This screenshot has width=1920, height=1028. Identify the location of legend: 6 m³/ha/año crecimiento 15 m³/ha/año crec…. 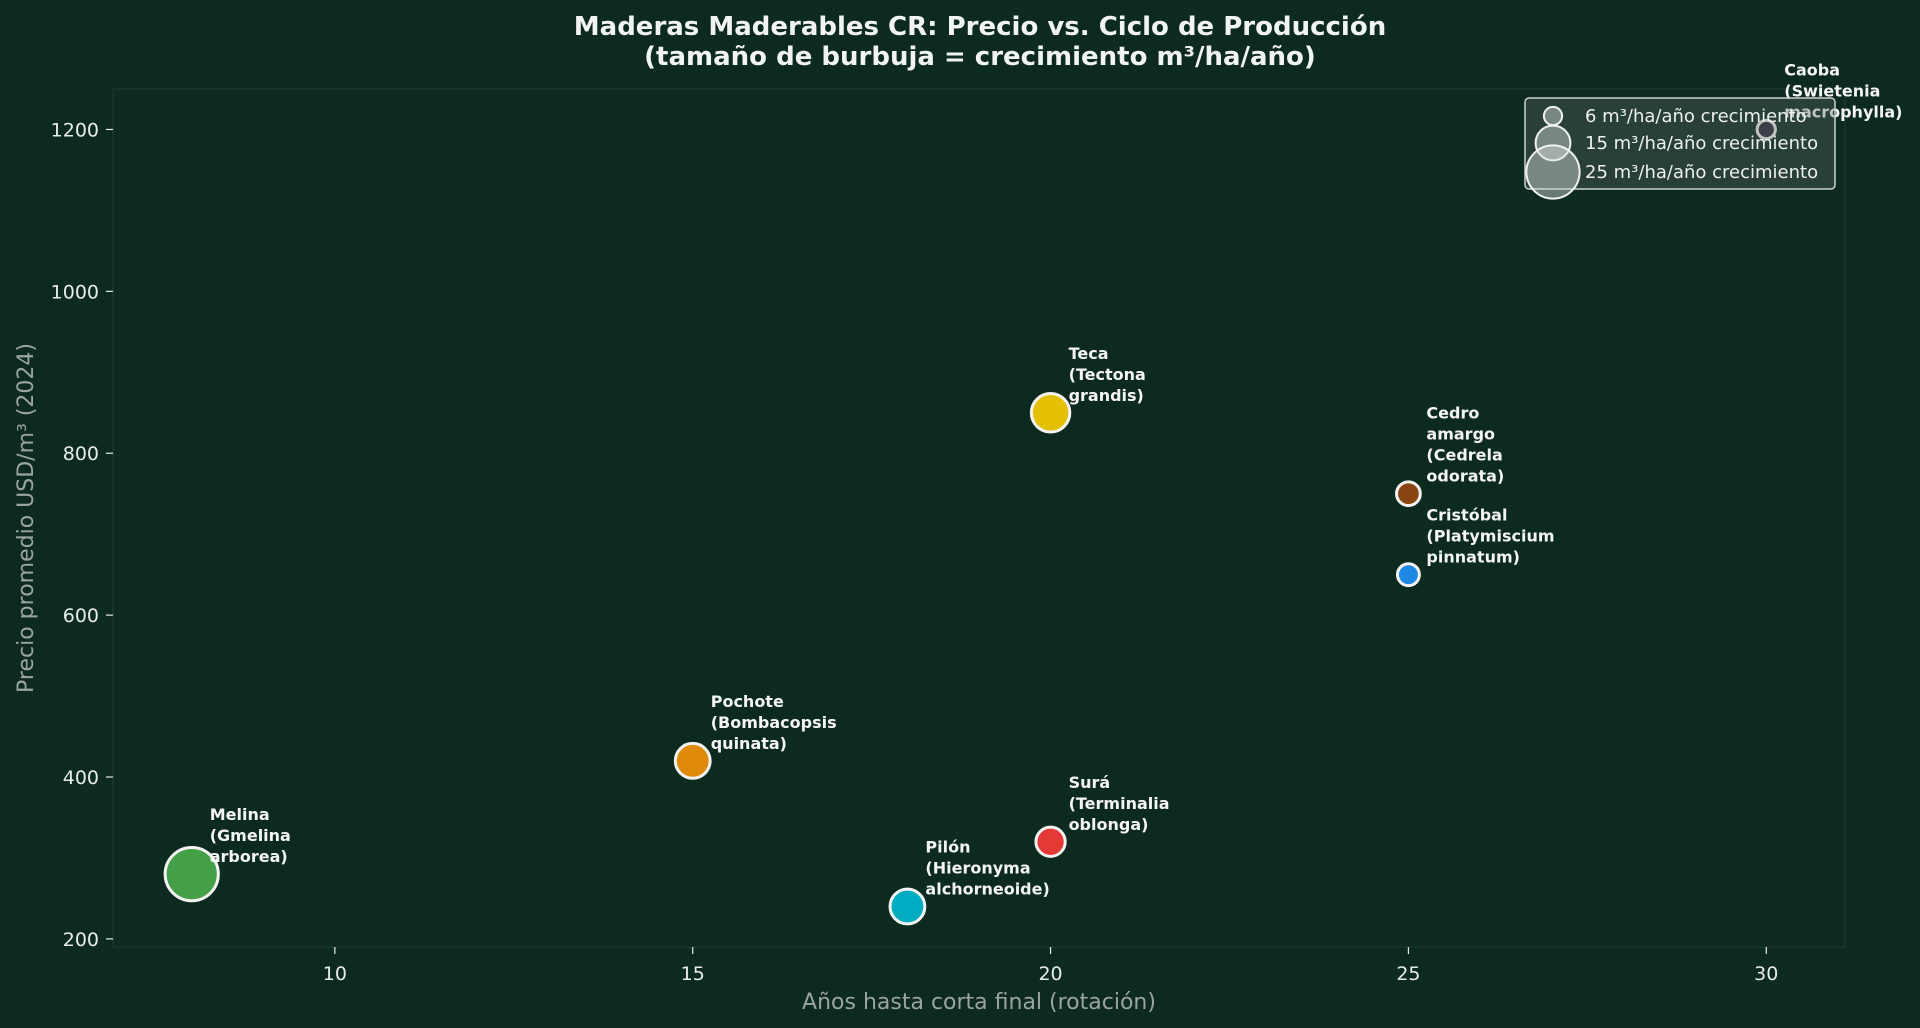
(1680, 148).